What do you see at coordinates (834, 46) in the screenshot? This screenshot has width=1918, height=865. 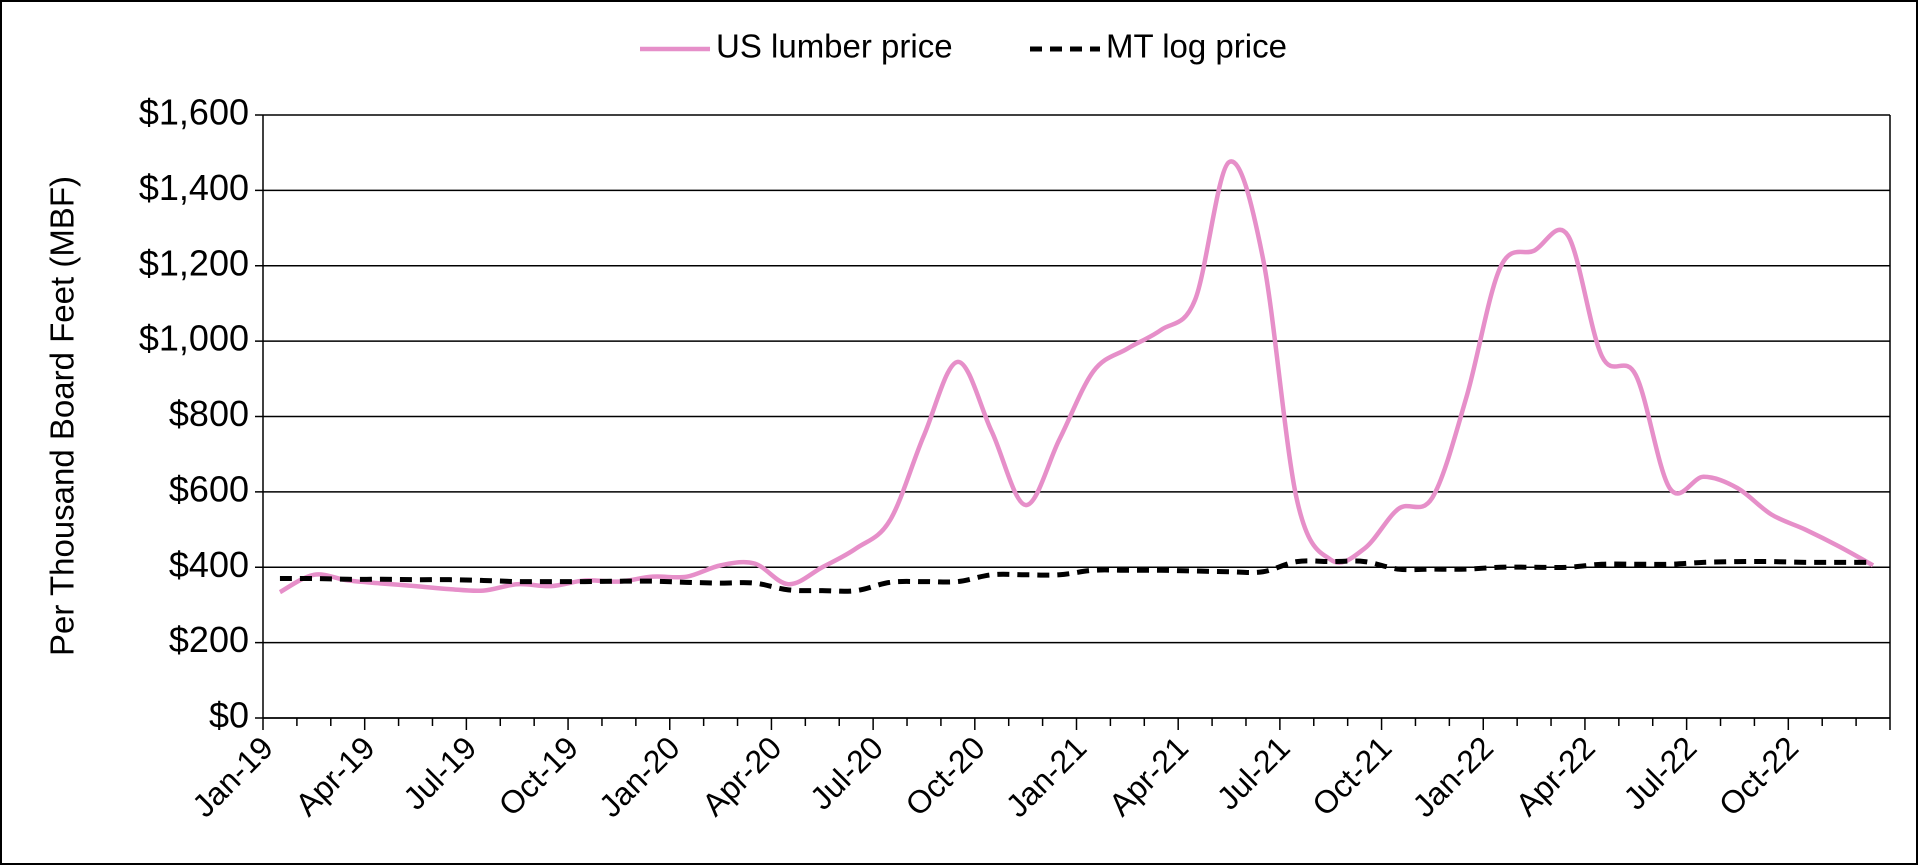 I see `legend-label: US lumber price` at bounding box center [834, 46].